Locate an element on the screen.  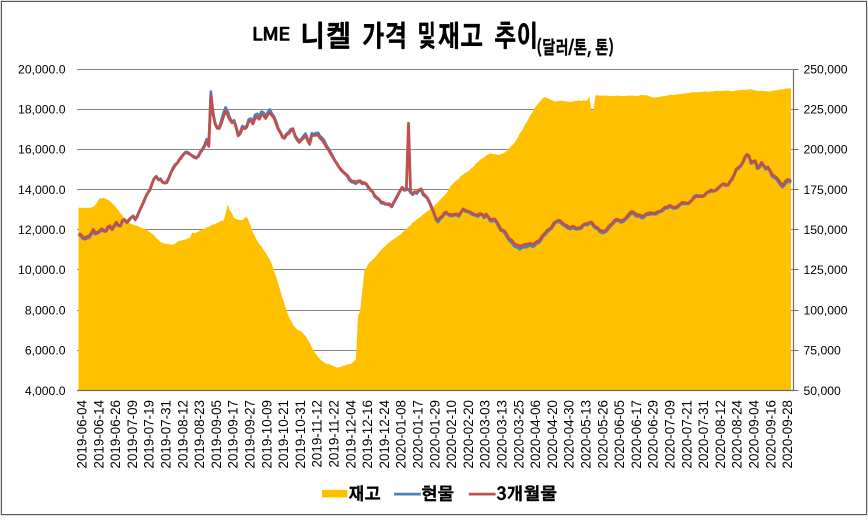
svg-text: 20,000.0 is located at coordinates (42, 69).